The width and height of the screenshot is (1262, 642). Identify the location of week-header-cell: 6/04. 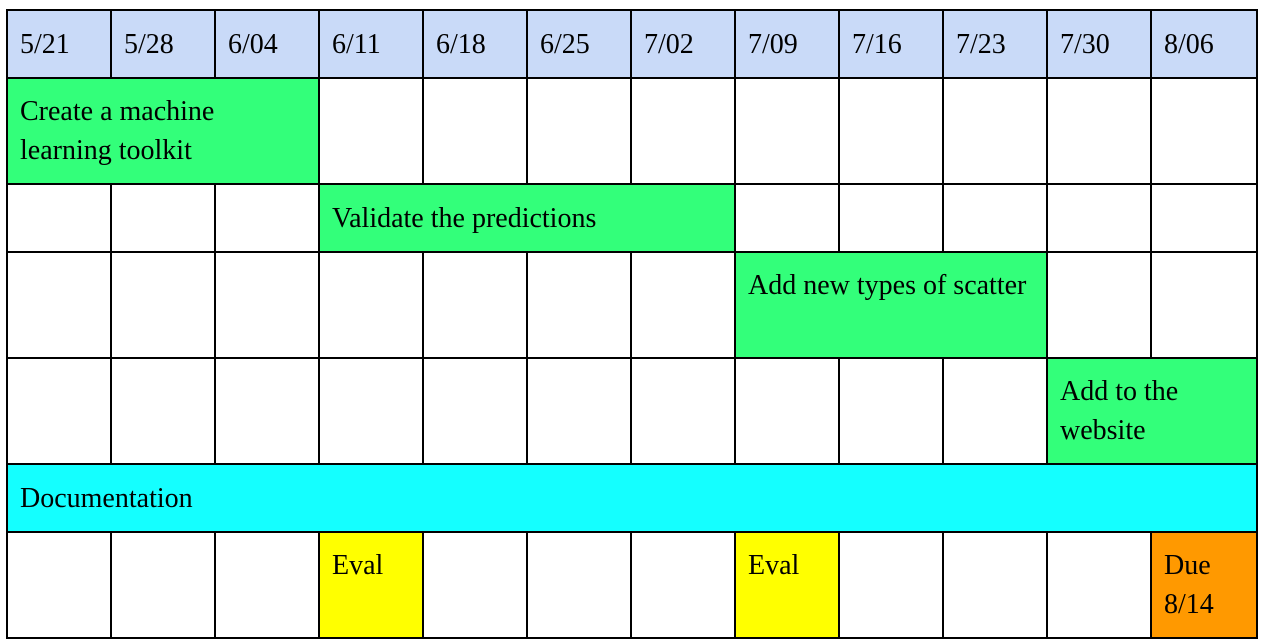
(267, 44).